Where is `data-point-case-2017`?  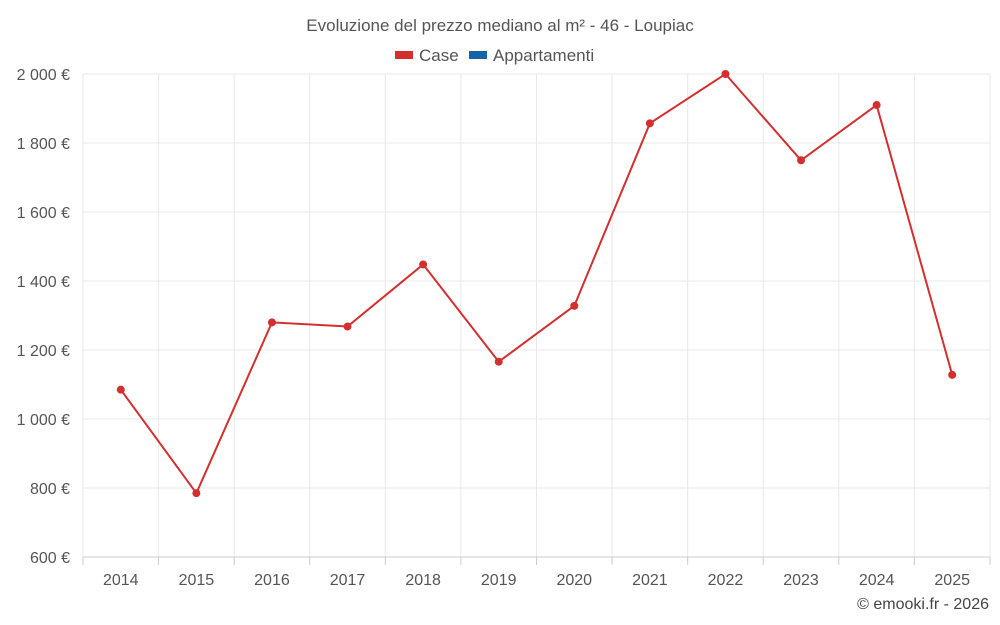 data-point-case-2017 is located at coordinates (347, 326).